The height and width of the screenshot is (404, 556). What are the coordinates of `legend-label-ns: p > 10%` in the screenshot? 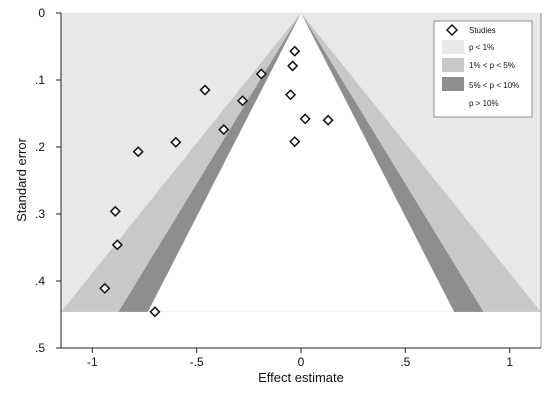 It's located at (484, 103).